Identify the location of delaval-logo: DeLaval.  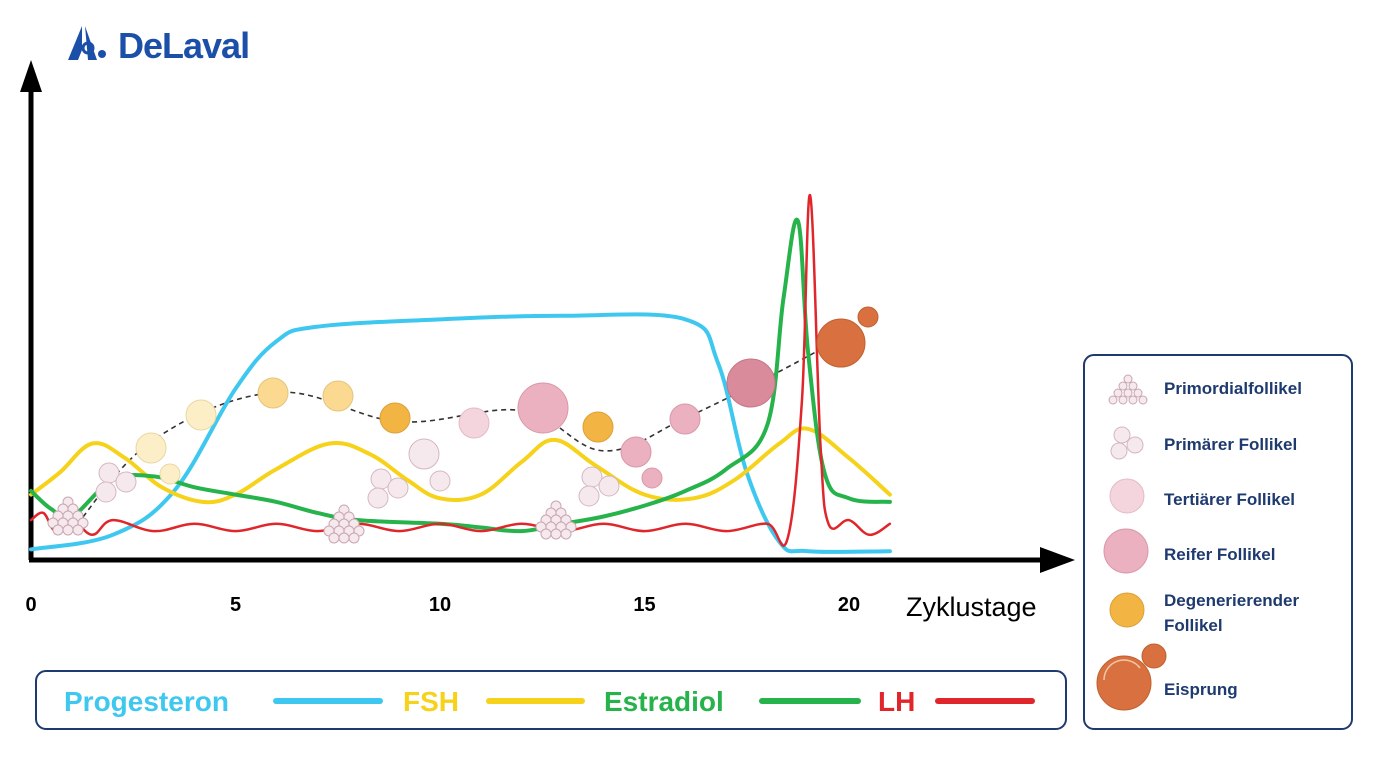
(159, 45).